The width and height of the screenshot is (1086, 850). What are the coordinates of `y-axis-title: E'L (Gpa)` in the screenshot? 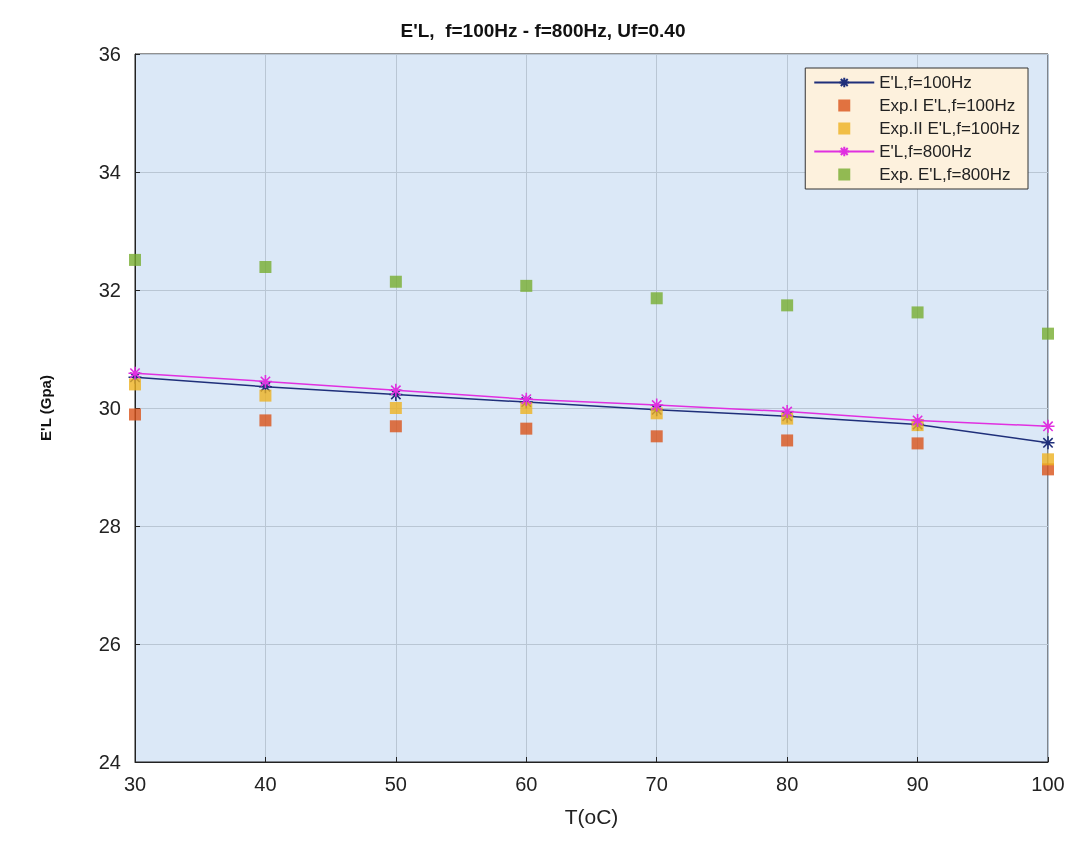 It's located at (45, 408).